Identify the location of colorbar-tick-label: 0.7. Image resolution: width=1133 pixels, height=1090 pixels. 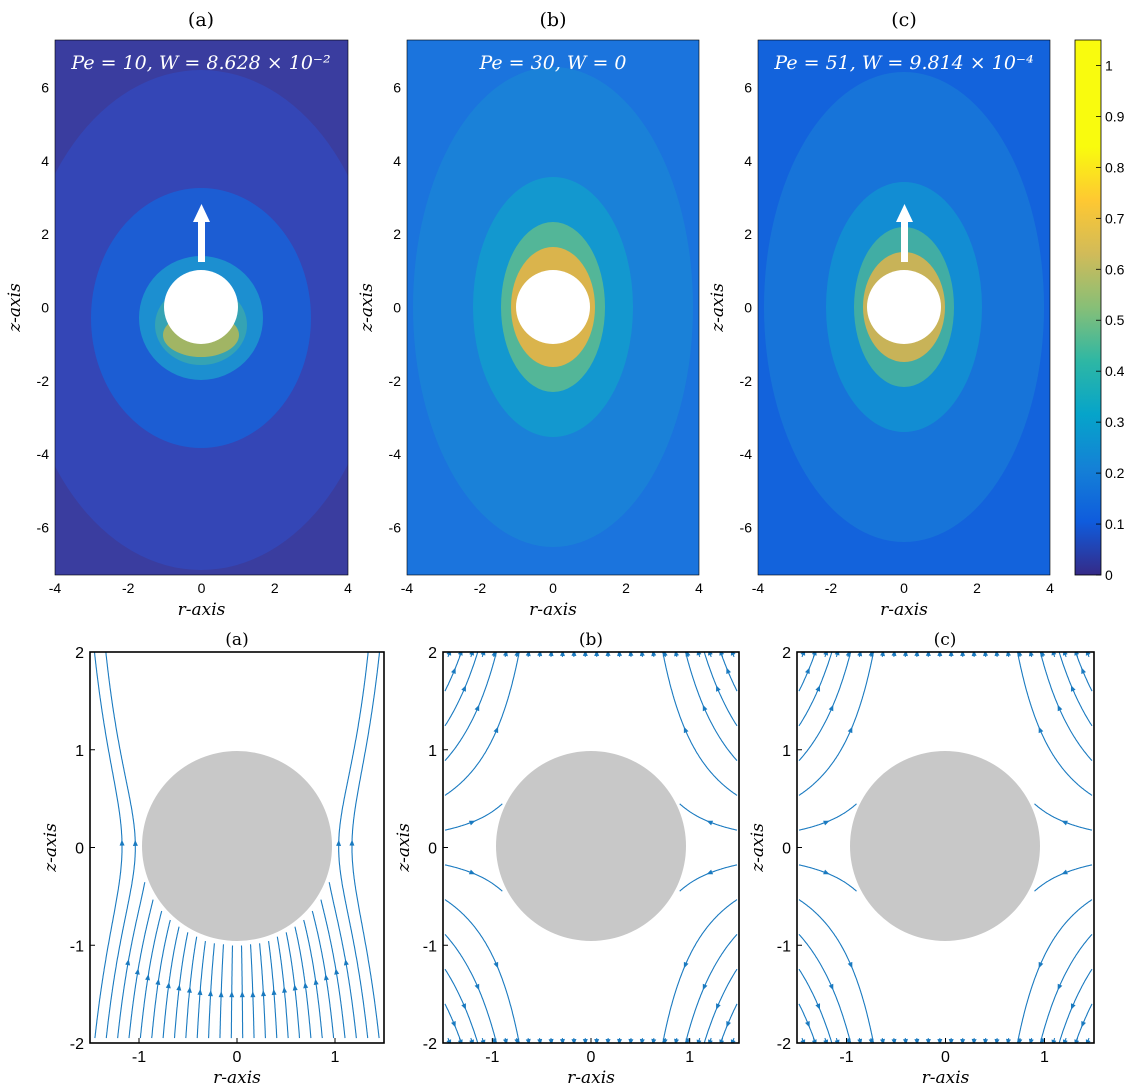
(1115, 218).